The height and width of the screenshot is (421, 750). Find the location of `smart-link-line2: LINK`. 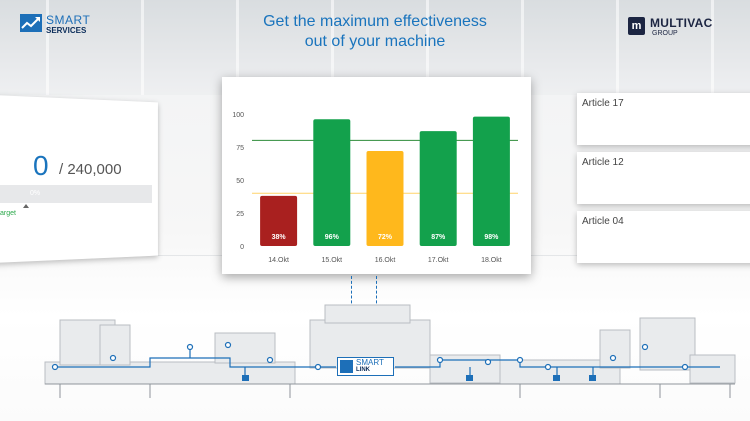

smart-link-line2: LINK is located at coordinates (370, 370).